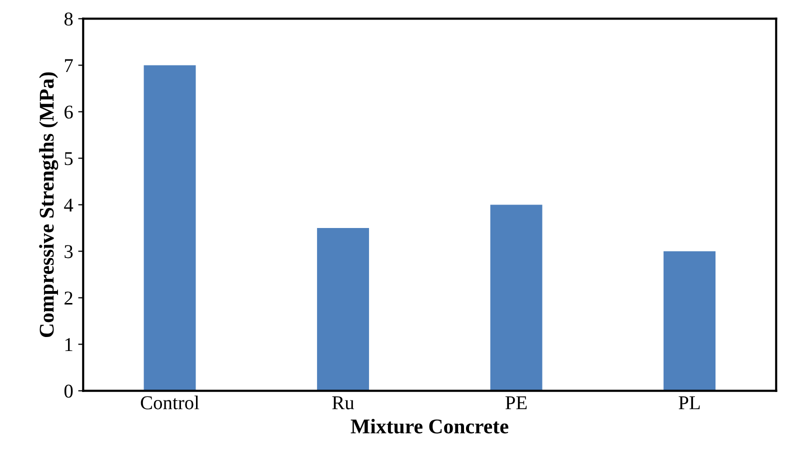 This screenshot has width=792, height=468. I want to click on y-tick-label: 2, so click(68, 298).